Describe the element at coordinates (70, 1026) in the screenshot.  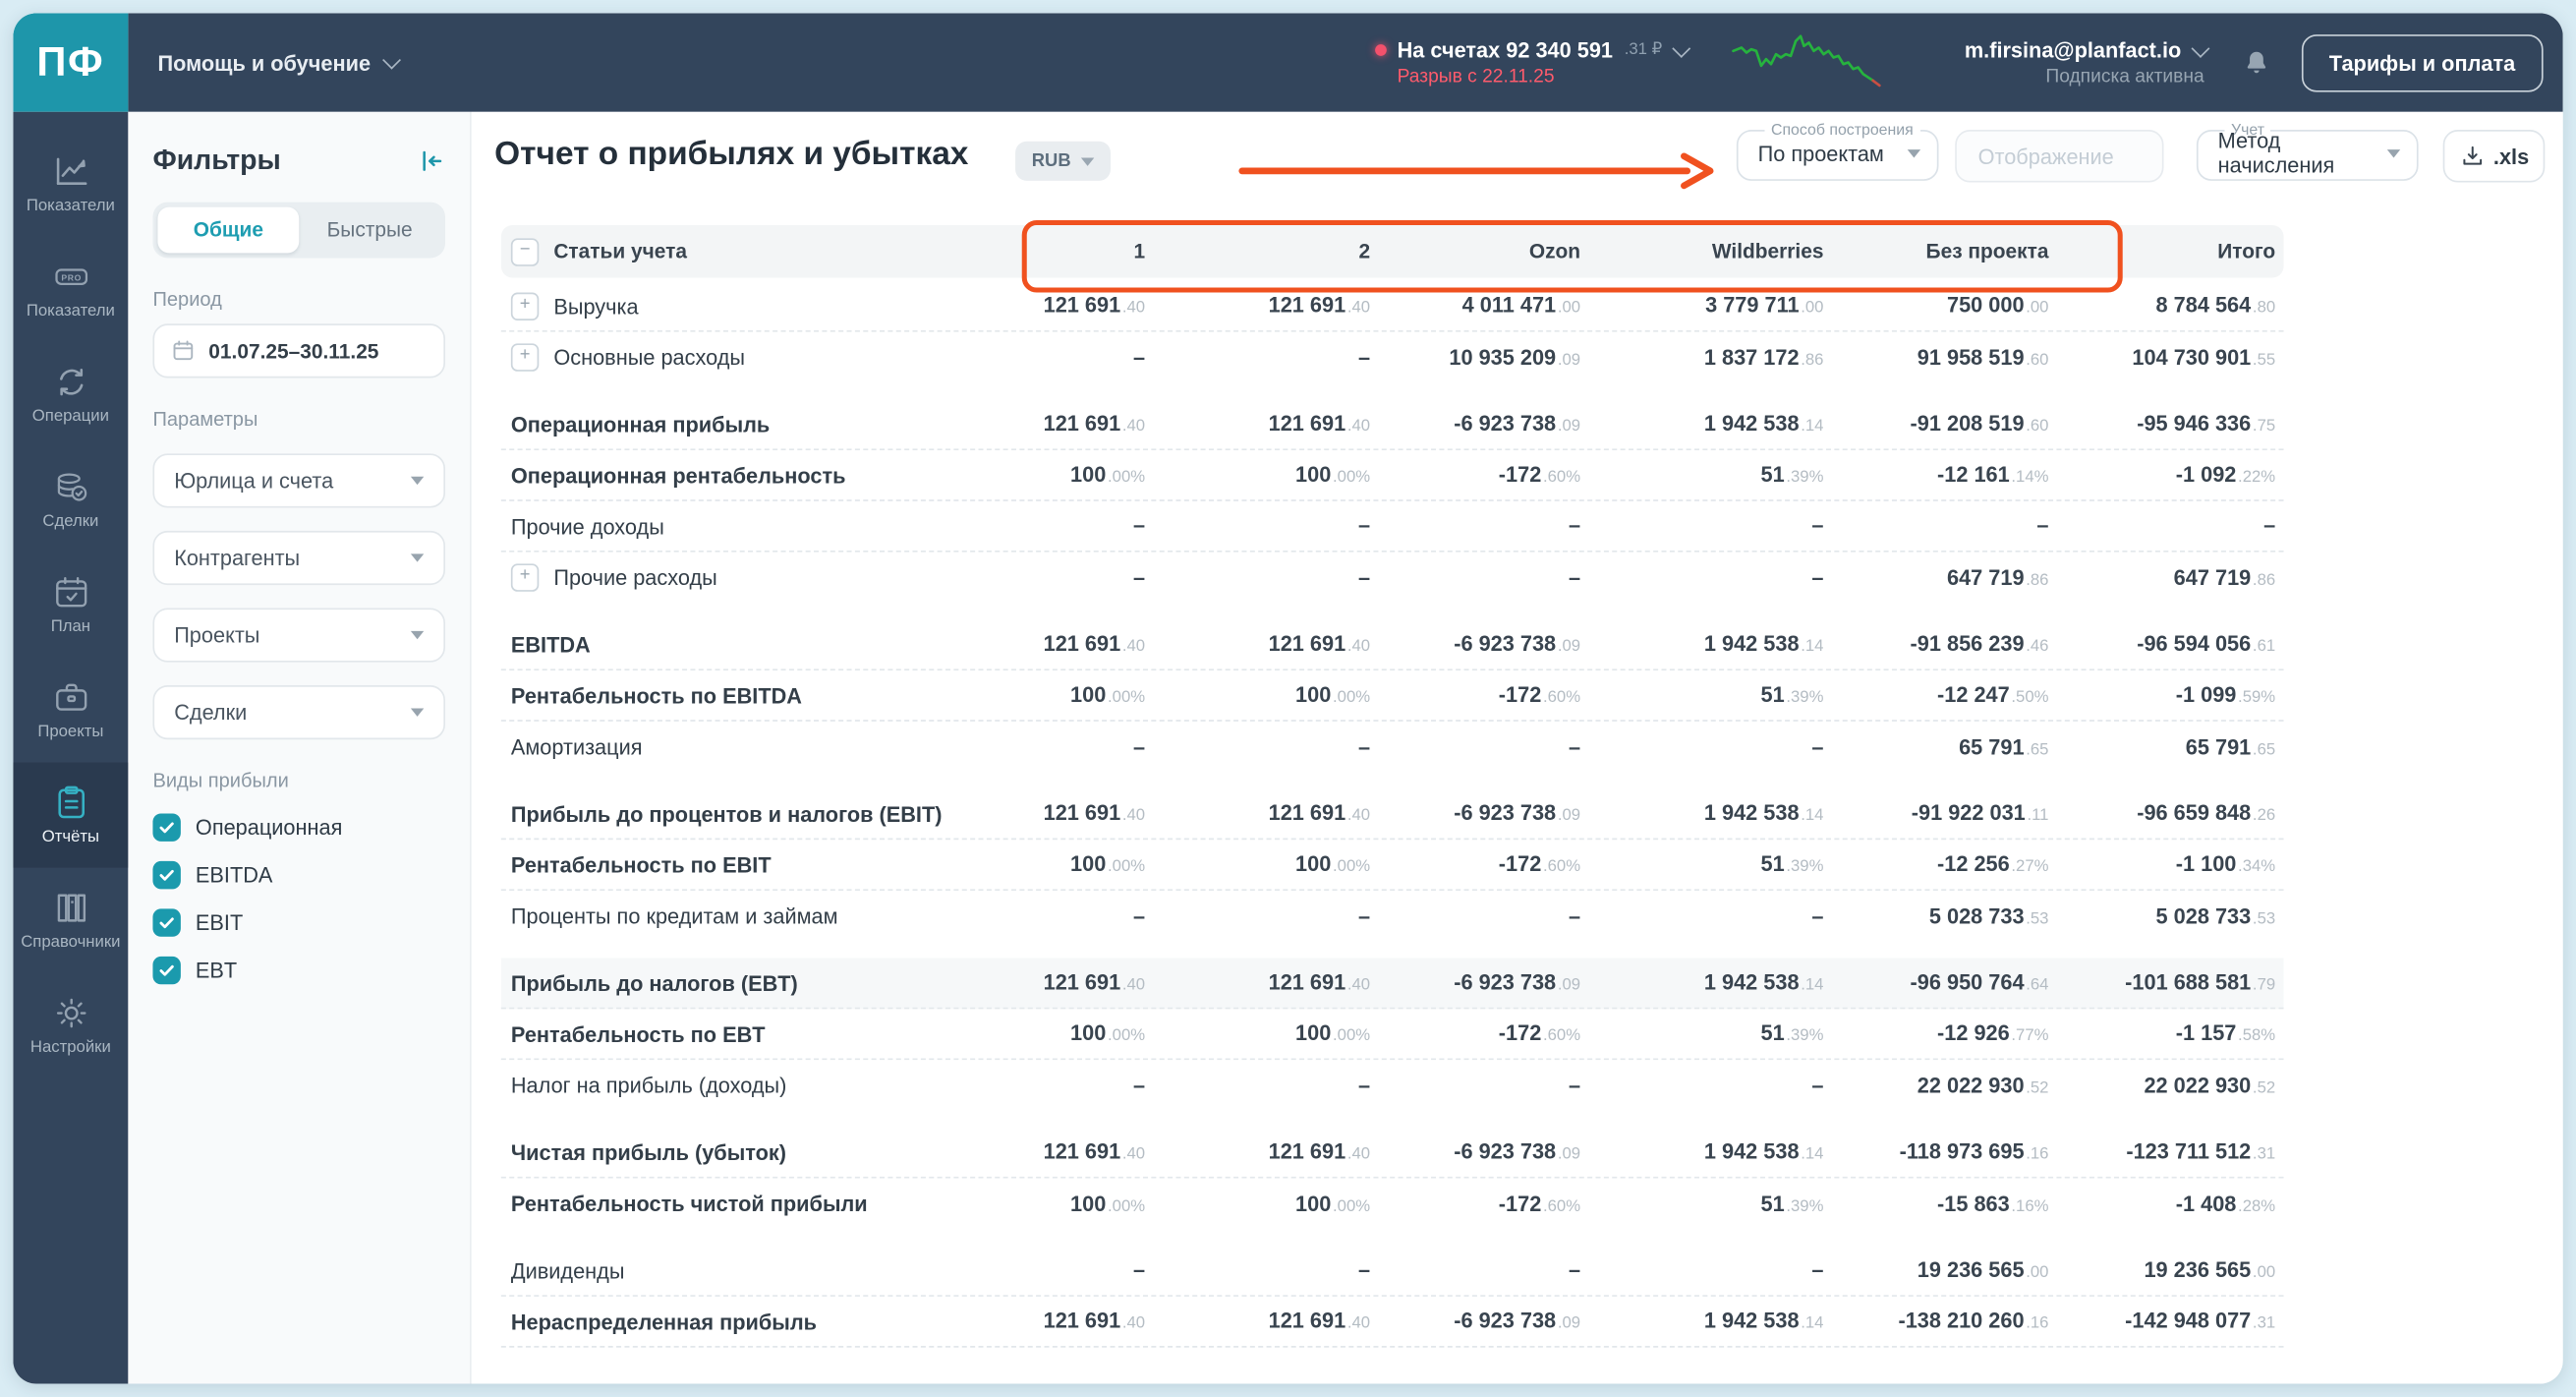
I see `sidebar-item-nastroyki: Настройки` at that location.